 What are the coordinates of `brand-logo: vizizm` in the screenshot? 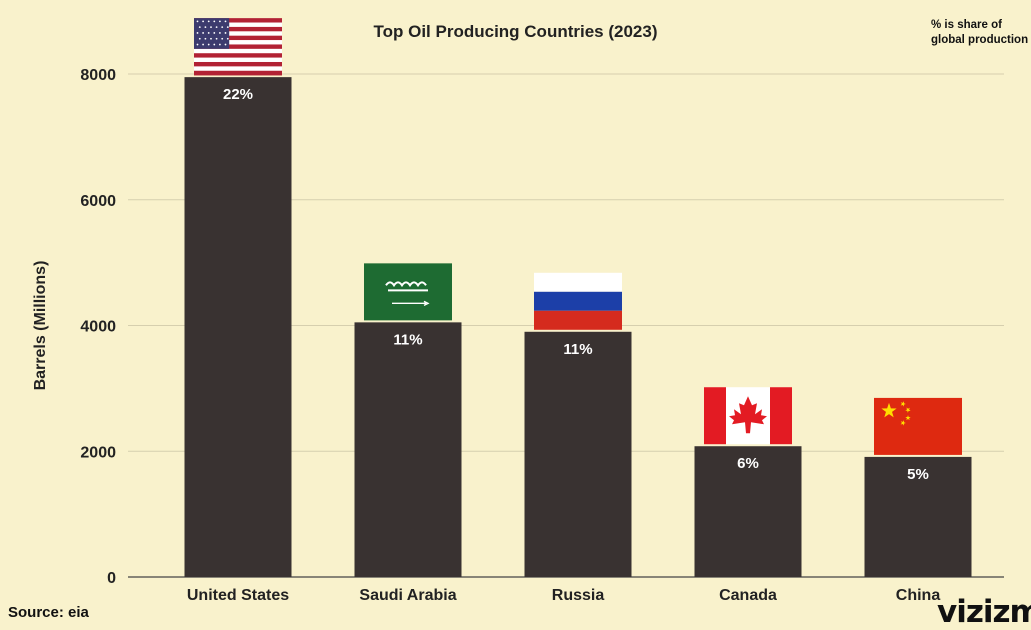 It's located at (984, 612).